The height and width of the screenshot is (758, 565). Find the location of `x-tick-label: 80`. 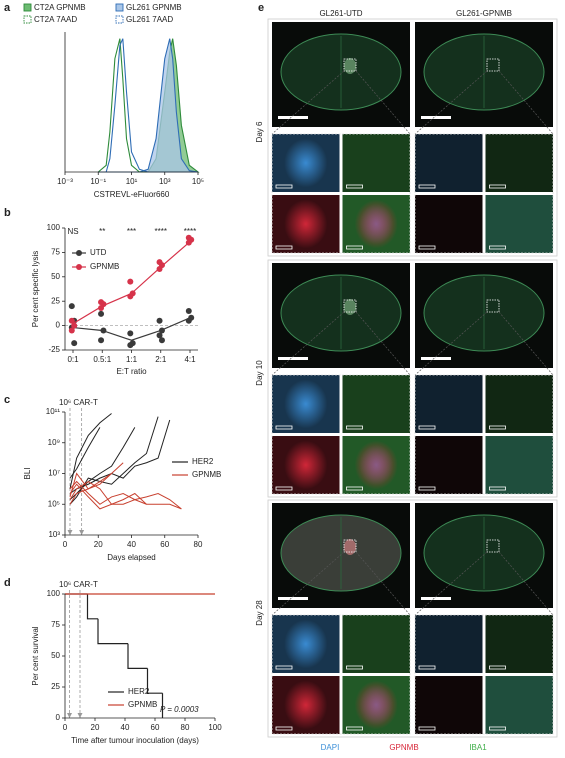

x-tick-label: 80 is located at coordinates (185, 727).